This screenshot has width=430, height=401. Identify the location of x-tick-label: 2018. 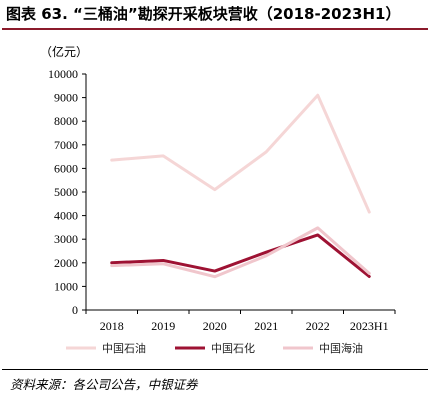
(112, 326).